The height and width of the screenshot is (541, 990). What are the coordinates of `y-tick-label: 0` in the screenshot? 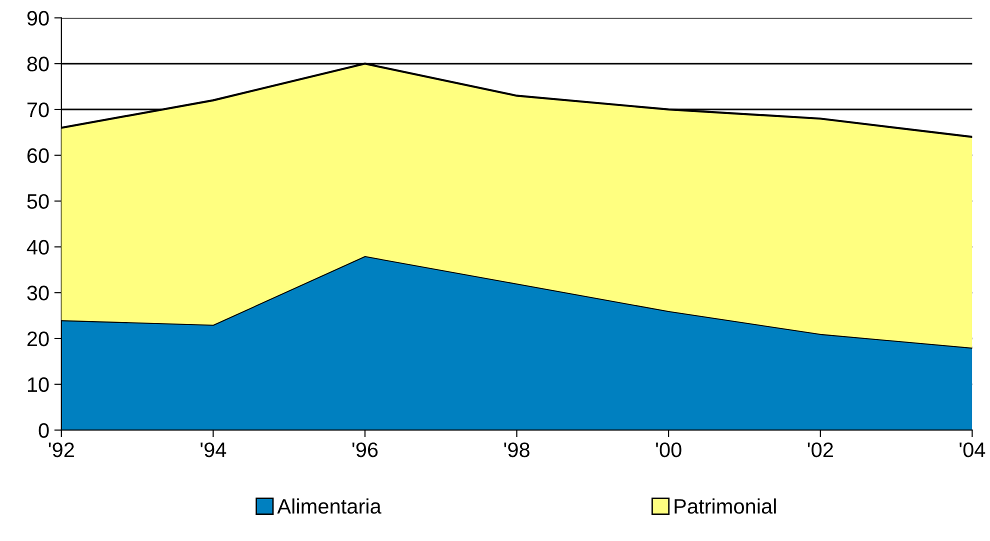 It's located at (43, 430).